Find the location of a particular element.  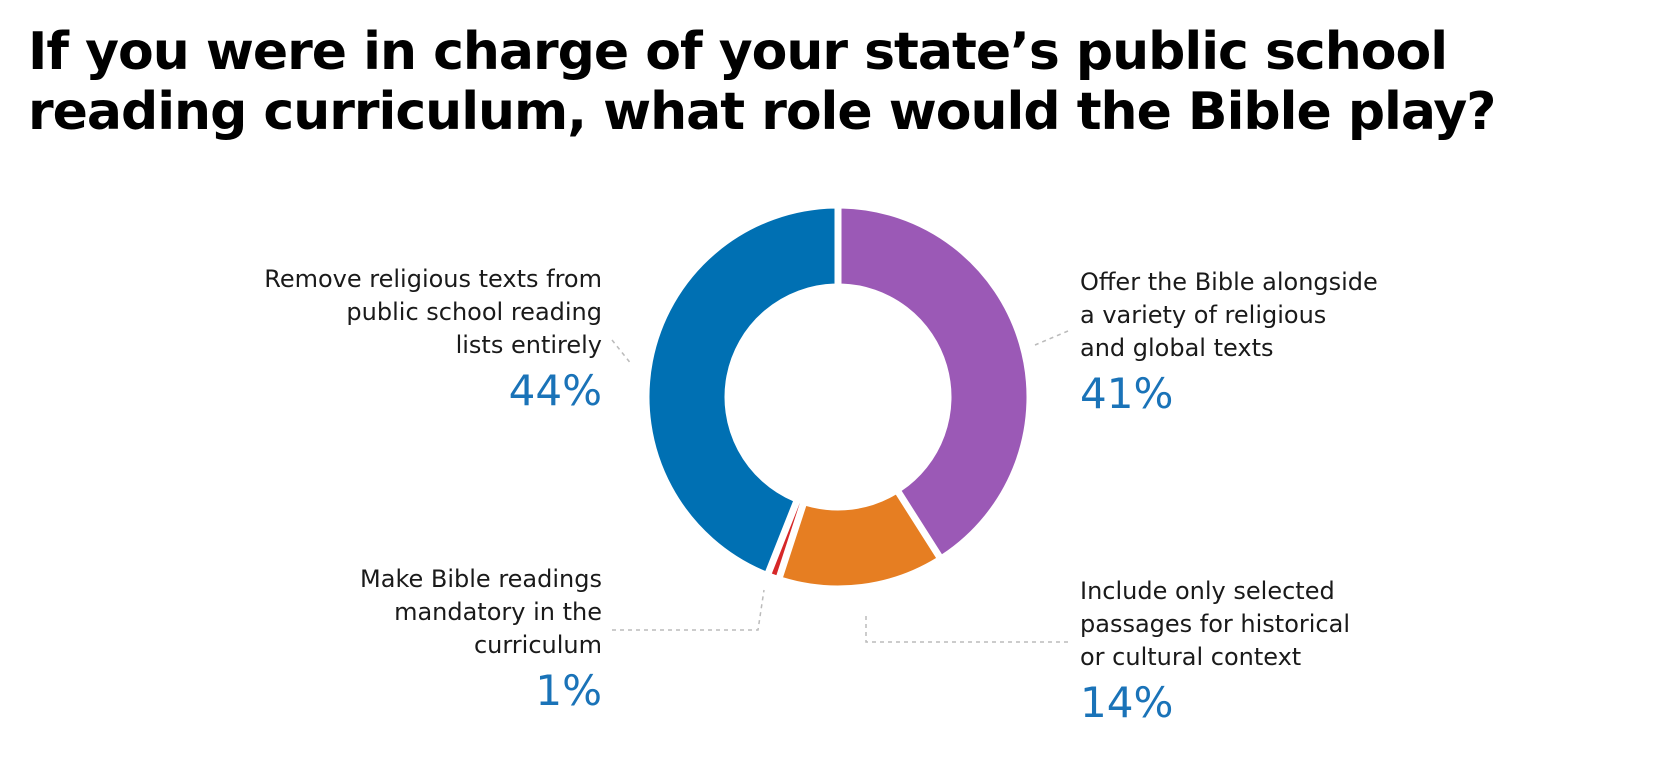

leader-line-offer-alongside is located at coordinates (1051, 338).